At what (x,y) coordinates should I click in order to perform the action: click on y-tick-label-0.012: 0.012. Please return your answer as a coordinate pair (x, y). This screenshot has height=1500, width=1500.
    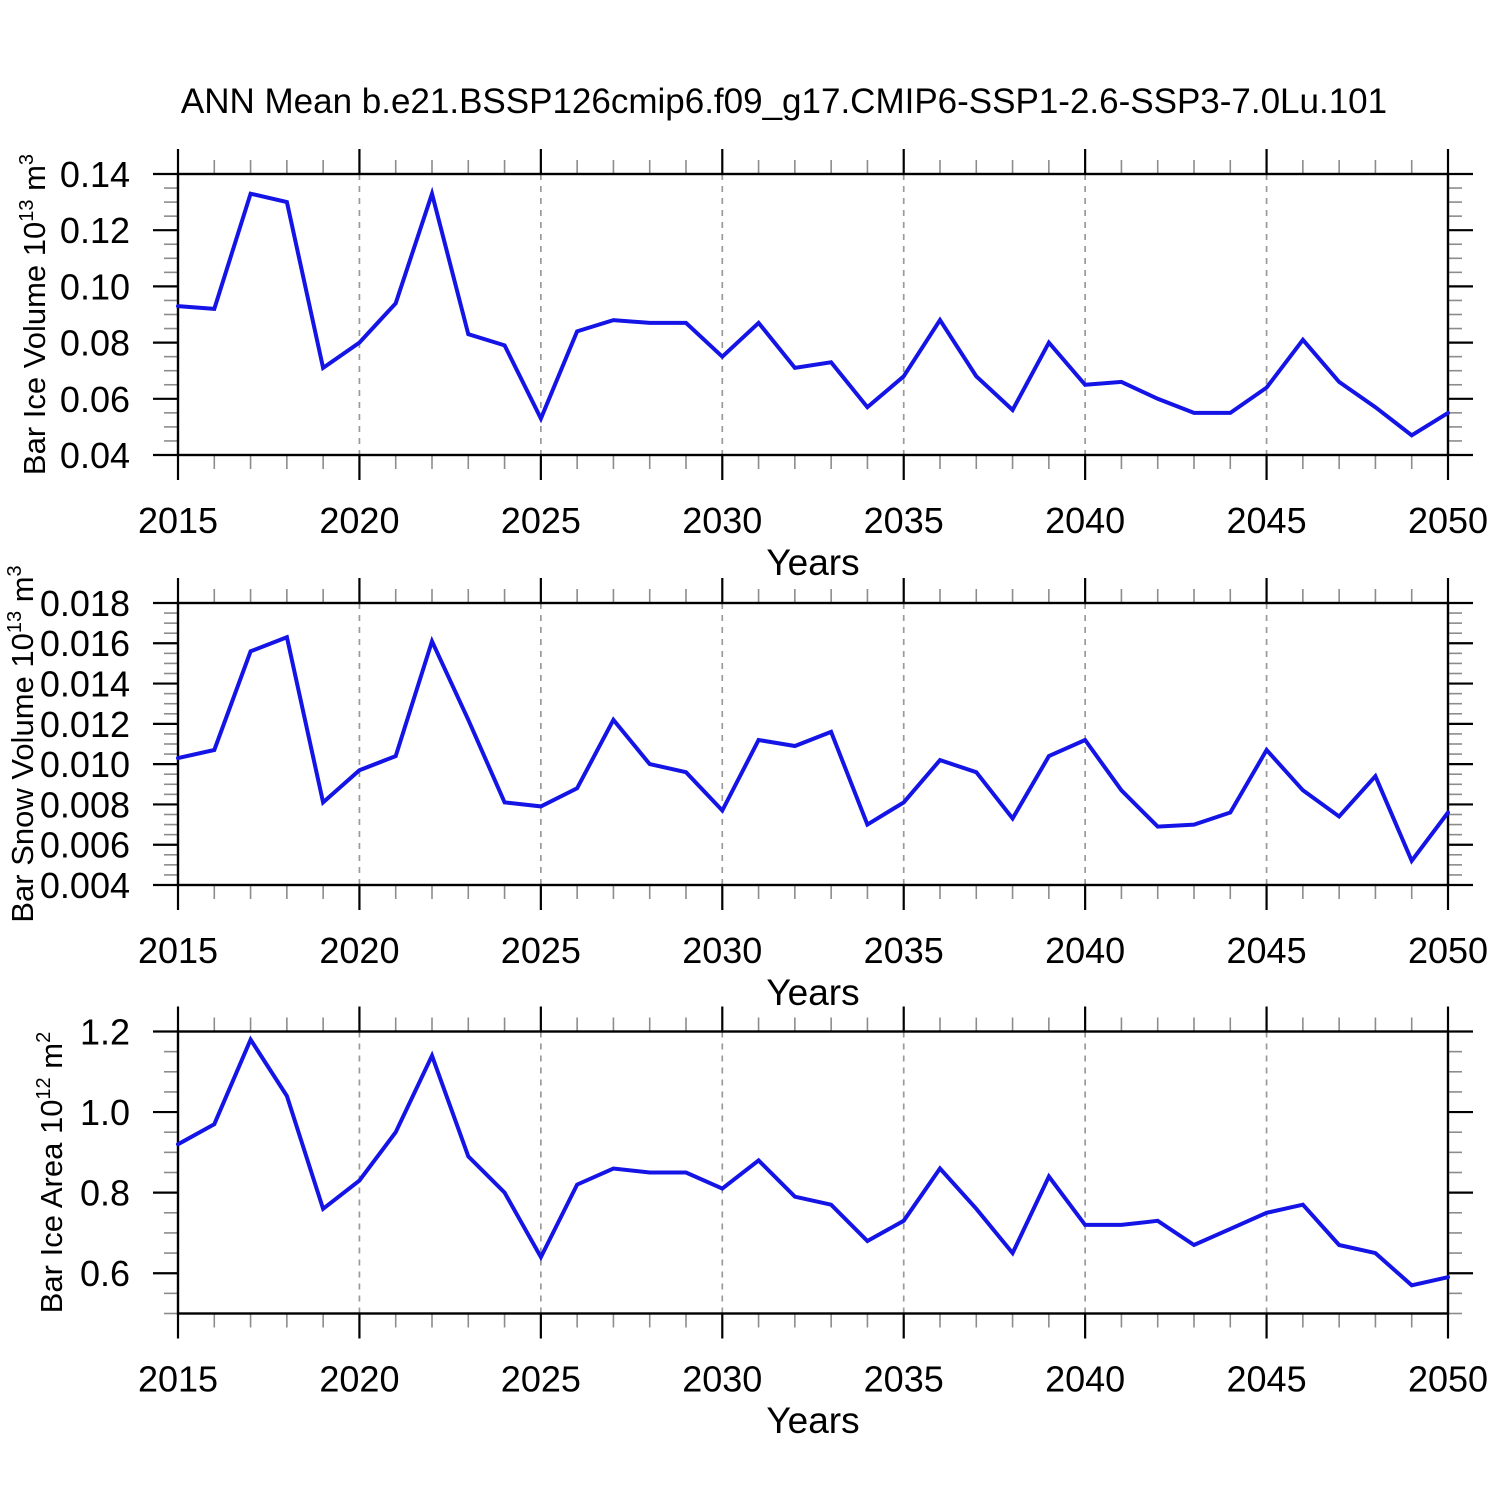
    Looking at the image, I should click on (85, 724).